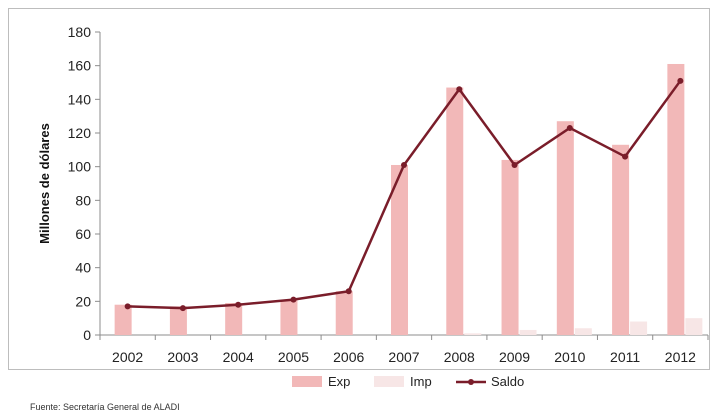 The image size is (719, 418). What do you see at coordinates (127, 357) in the screenshot?
I see `x-tick-label: 2002` at bounding box center [127, 357].